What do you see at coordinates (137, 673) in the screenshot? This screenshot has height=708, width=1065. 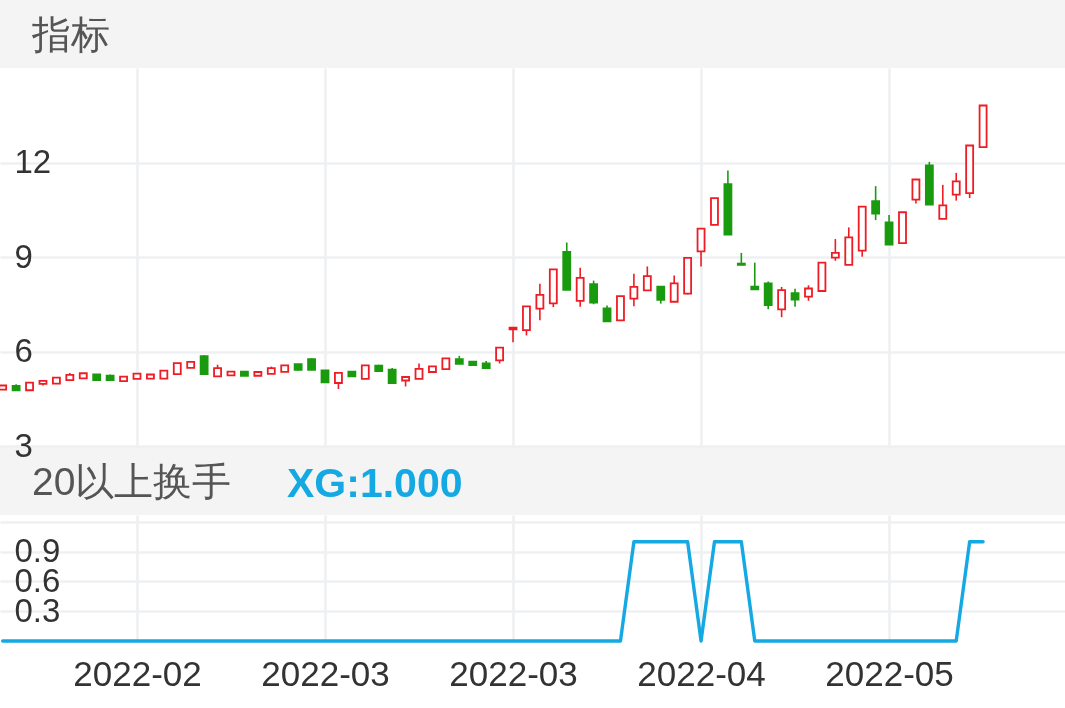 I see `x-tick-label: 2022-02` at bounding box center [137, 673].